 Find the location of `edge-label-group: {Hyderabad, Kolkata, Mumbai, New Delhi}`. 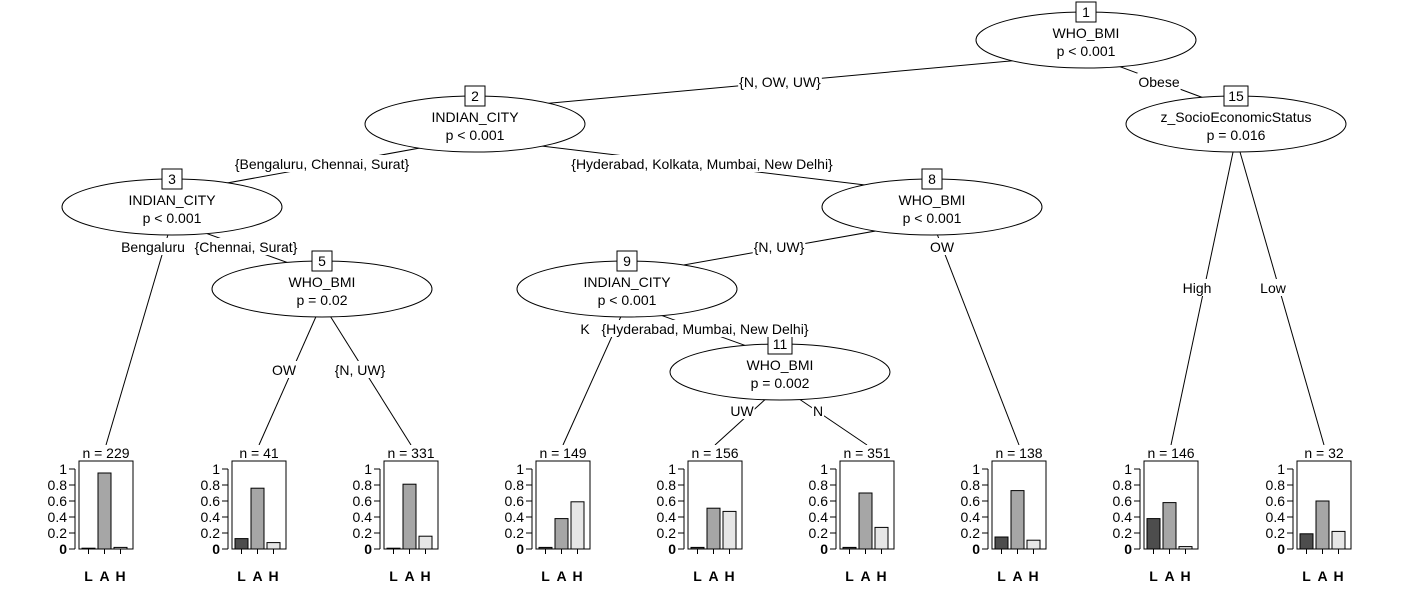

edge-label-group: {Hyderabad, Kolkata, Mumbai, New Delhi} is located at coordinates (702, 163).